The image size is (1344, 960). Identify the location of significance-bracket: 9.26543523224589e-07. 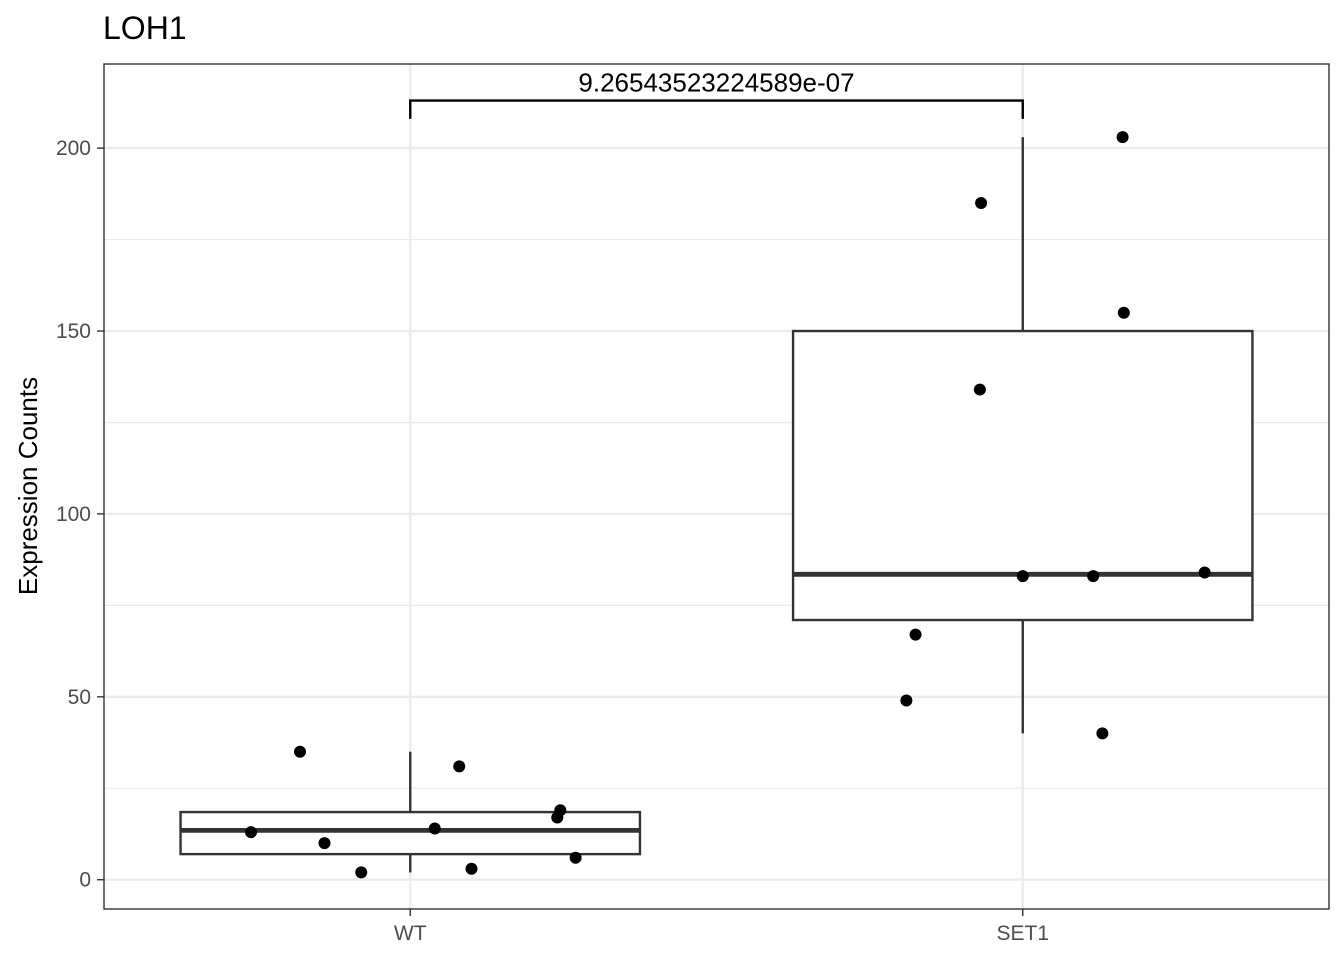
(716, 93).